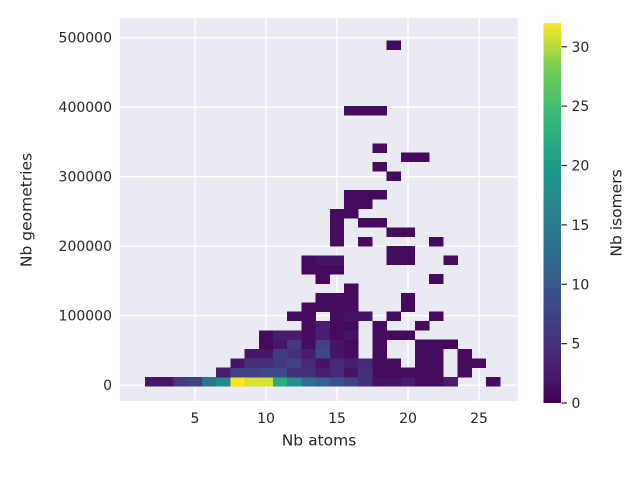 This screenshot has width=640, height=480. What do you see at coordinates (576, 404) in the screenshot?
I see `colorbar-tick-label: 0` at bounding box center [576, 404].